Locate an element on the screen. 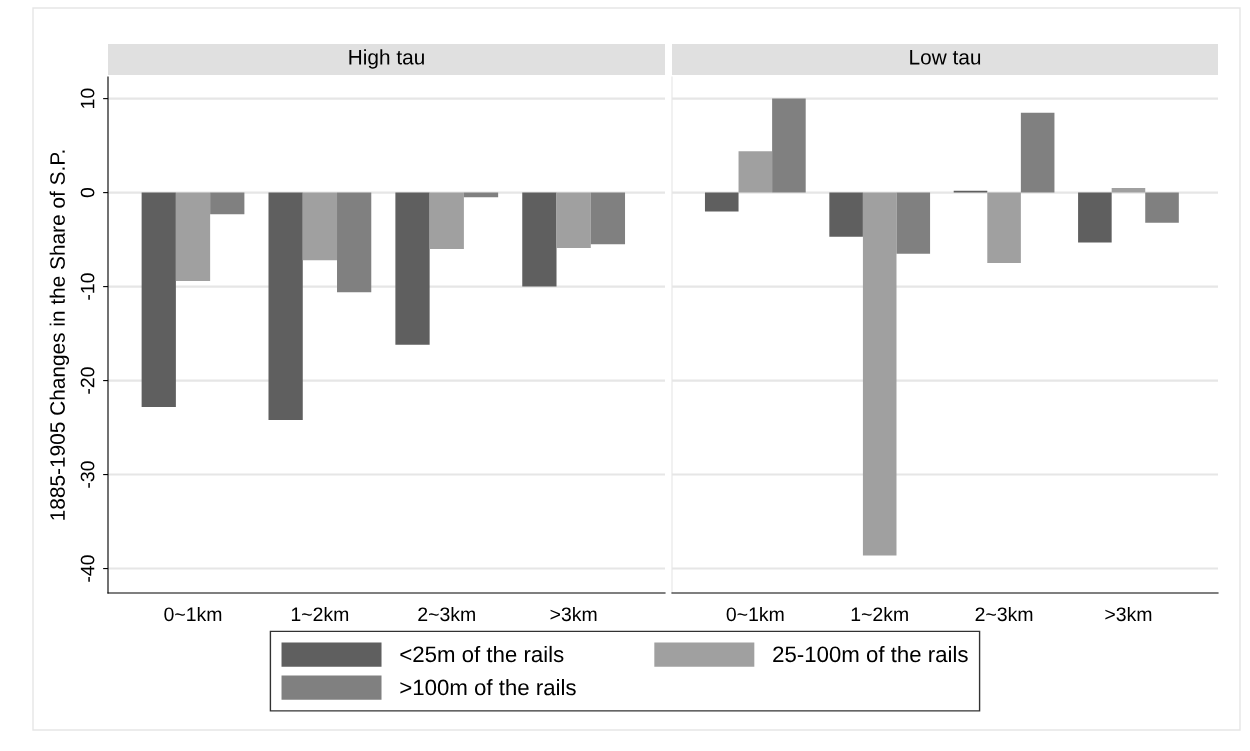 The height and width of the screenshot is (751, 1250). chart-title: High tau is located at coordinates (386, 59).